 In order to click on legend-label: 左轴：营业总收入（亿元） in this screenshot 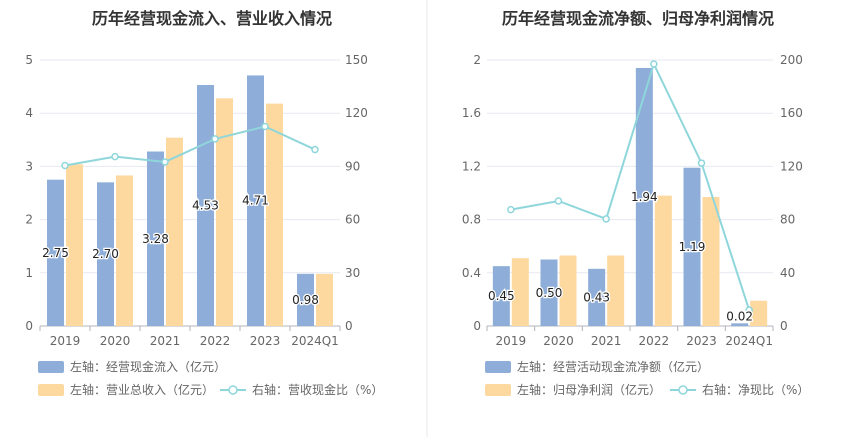, I will do `click(142, 389)`.